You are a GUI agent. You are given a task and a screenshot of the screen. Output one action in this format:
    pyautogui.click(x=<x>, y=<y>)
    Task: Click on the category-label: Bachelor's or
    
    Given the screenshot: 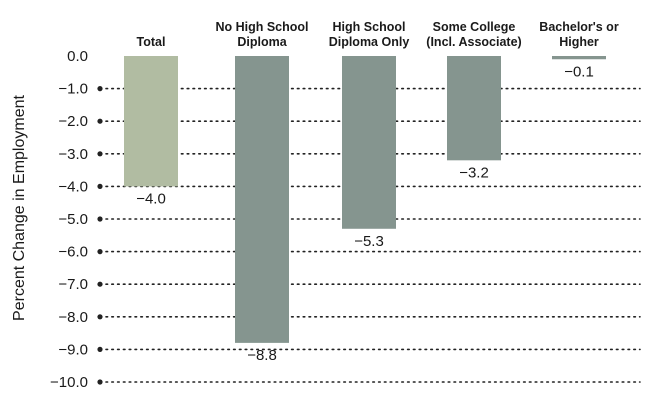 What is the action you would take?
    pyautogui.click(x=579, y=27)
    